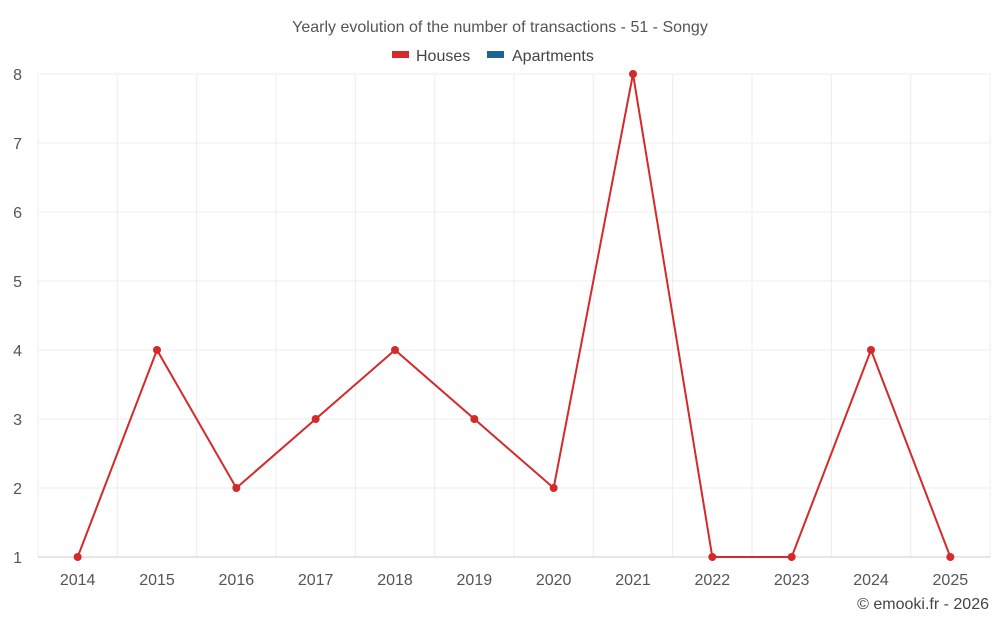 The width and height of the screenshot is (1000, 625). What do you see at coordinates (236, 488) in the screenshot?
I see `data-point-houses-2016` at bounding box center [236, 488].